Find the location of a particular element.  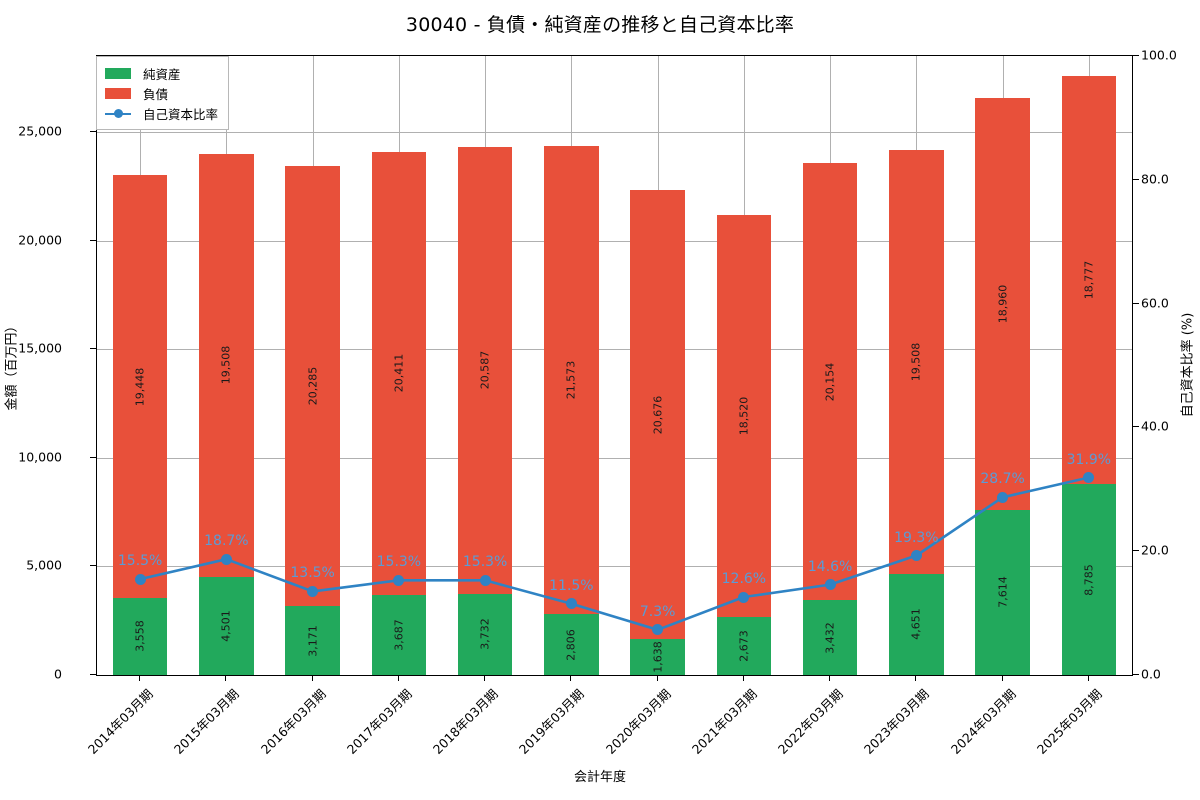

bar-value-label-net-assets: 3,687 is located at coordinates (399, 635).